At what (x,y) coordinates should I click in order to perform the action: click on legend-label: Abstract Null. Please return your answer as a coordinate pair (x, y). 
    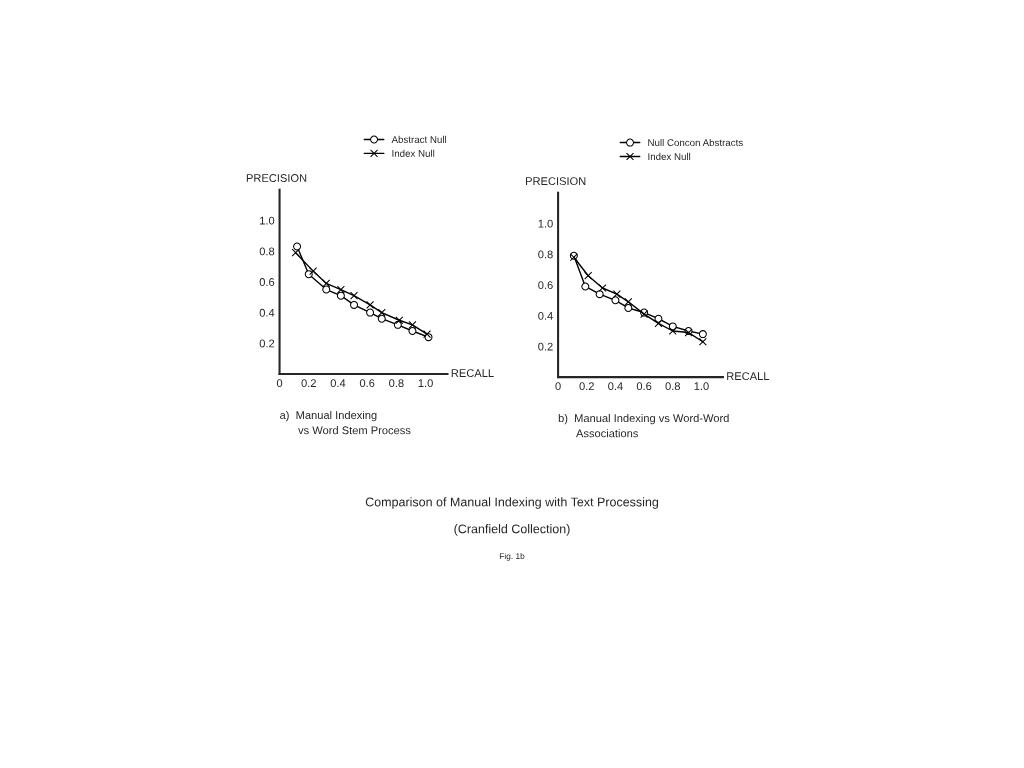
    Looking at the image, I should click on (419, 139).